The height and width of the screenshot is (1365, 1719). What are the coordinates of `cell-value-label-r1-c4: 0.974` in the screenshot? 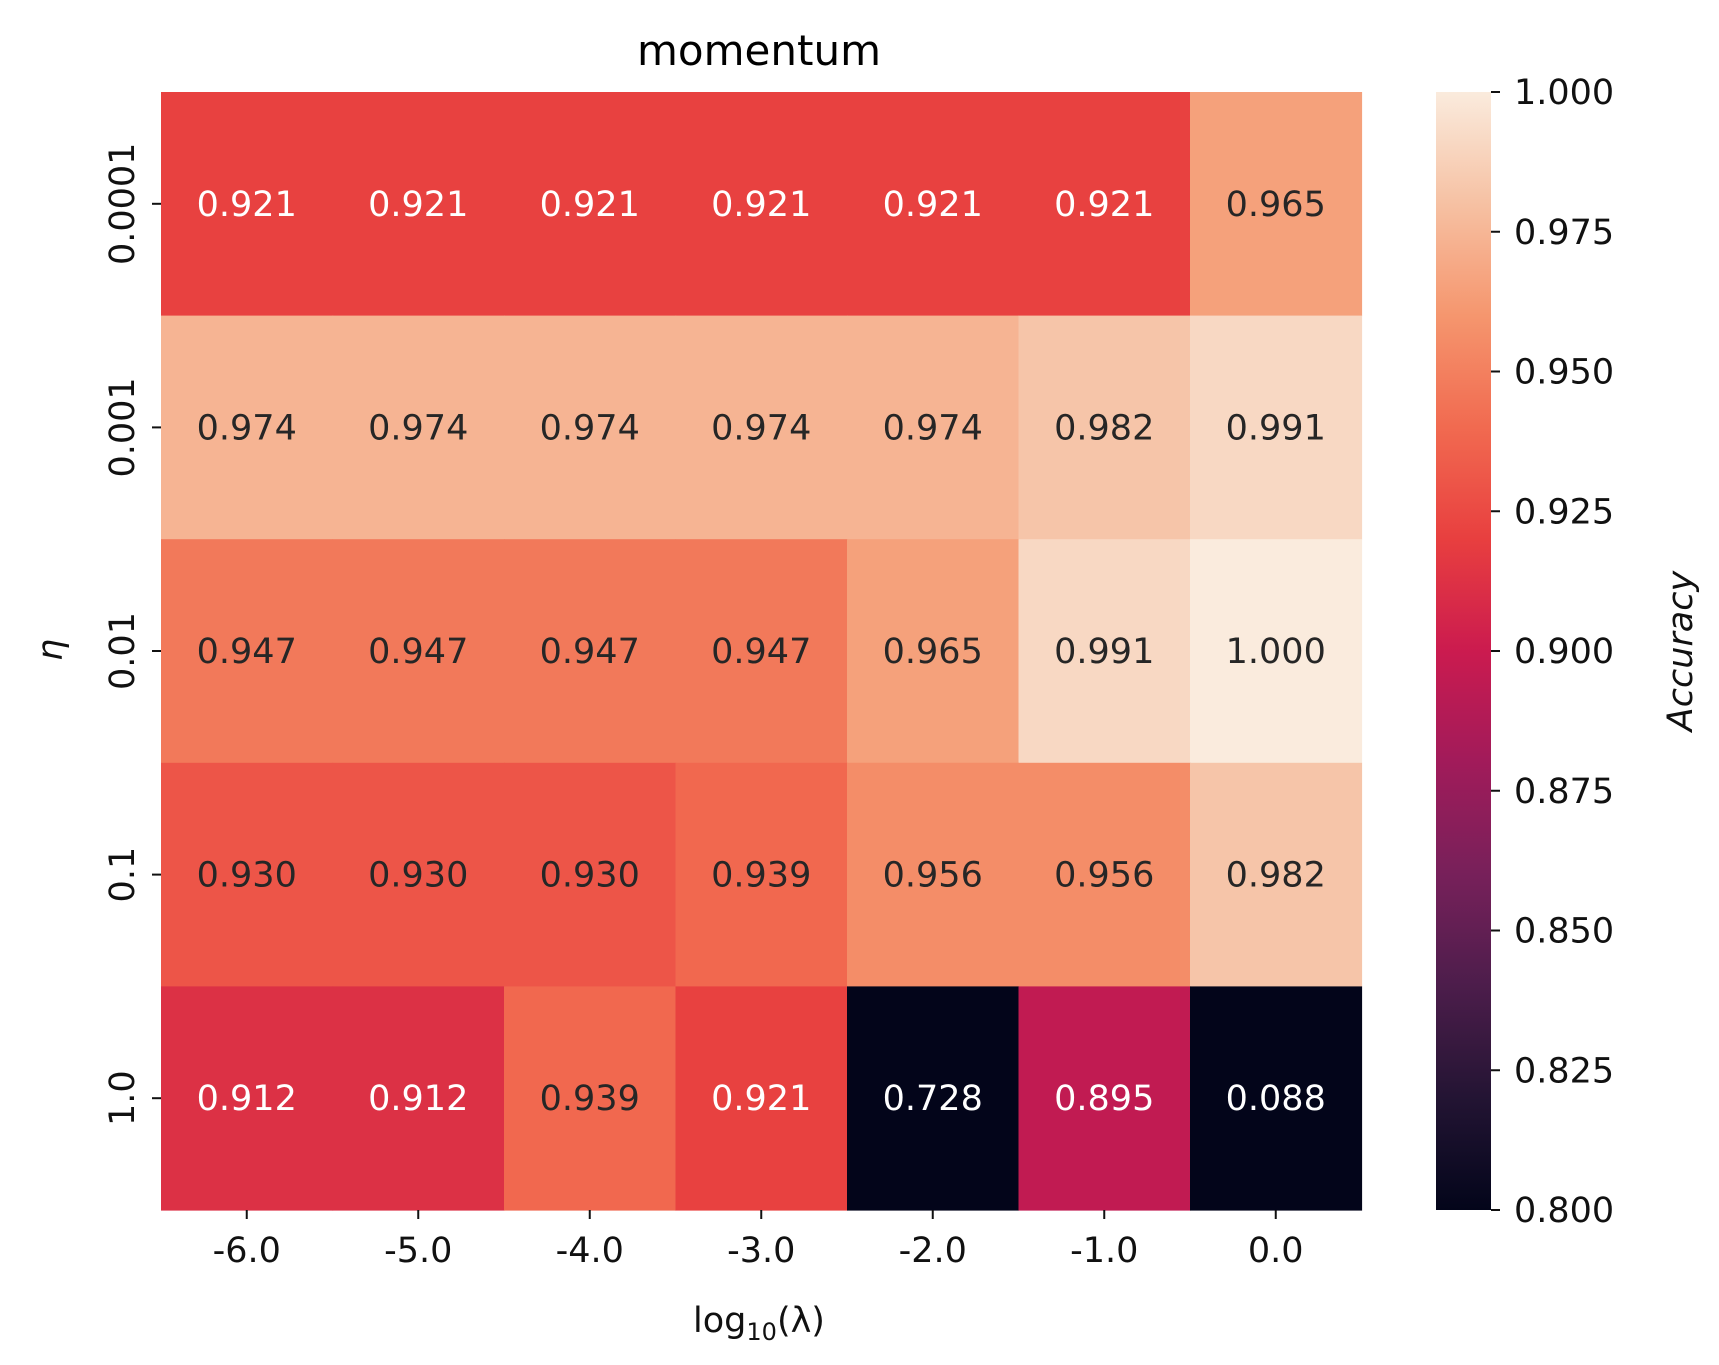 It's located at (933, 428).